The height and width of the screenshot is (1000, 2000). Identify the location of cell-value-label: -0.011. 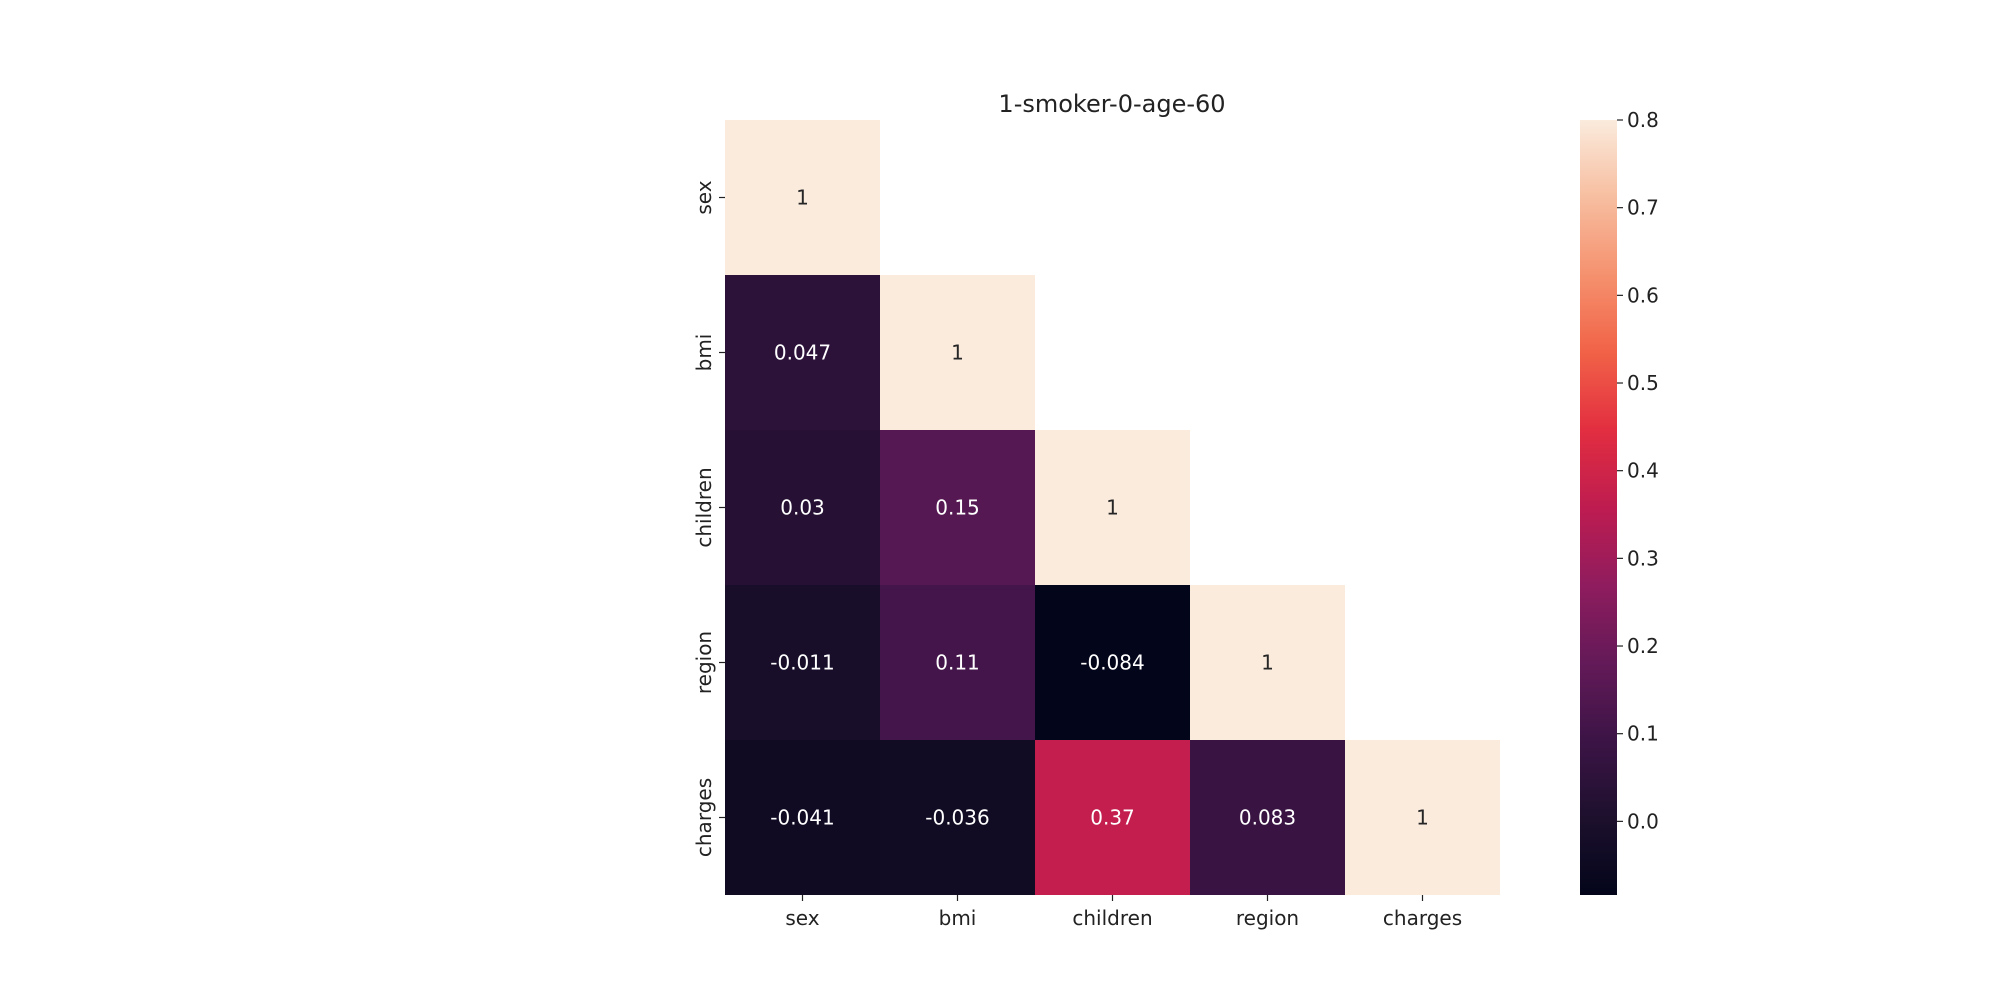
(802, 663).